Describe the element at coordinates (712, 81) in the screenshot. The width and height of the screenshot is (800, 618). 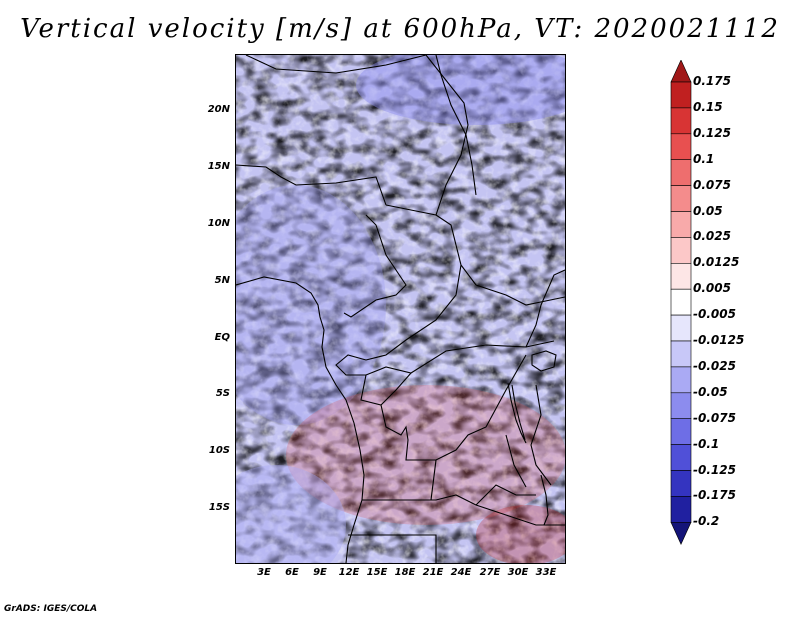
I see `colorbar-label: 0.175` at that location.